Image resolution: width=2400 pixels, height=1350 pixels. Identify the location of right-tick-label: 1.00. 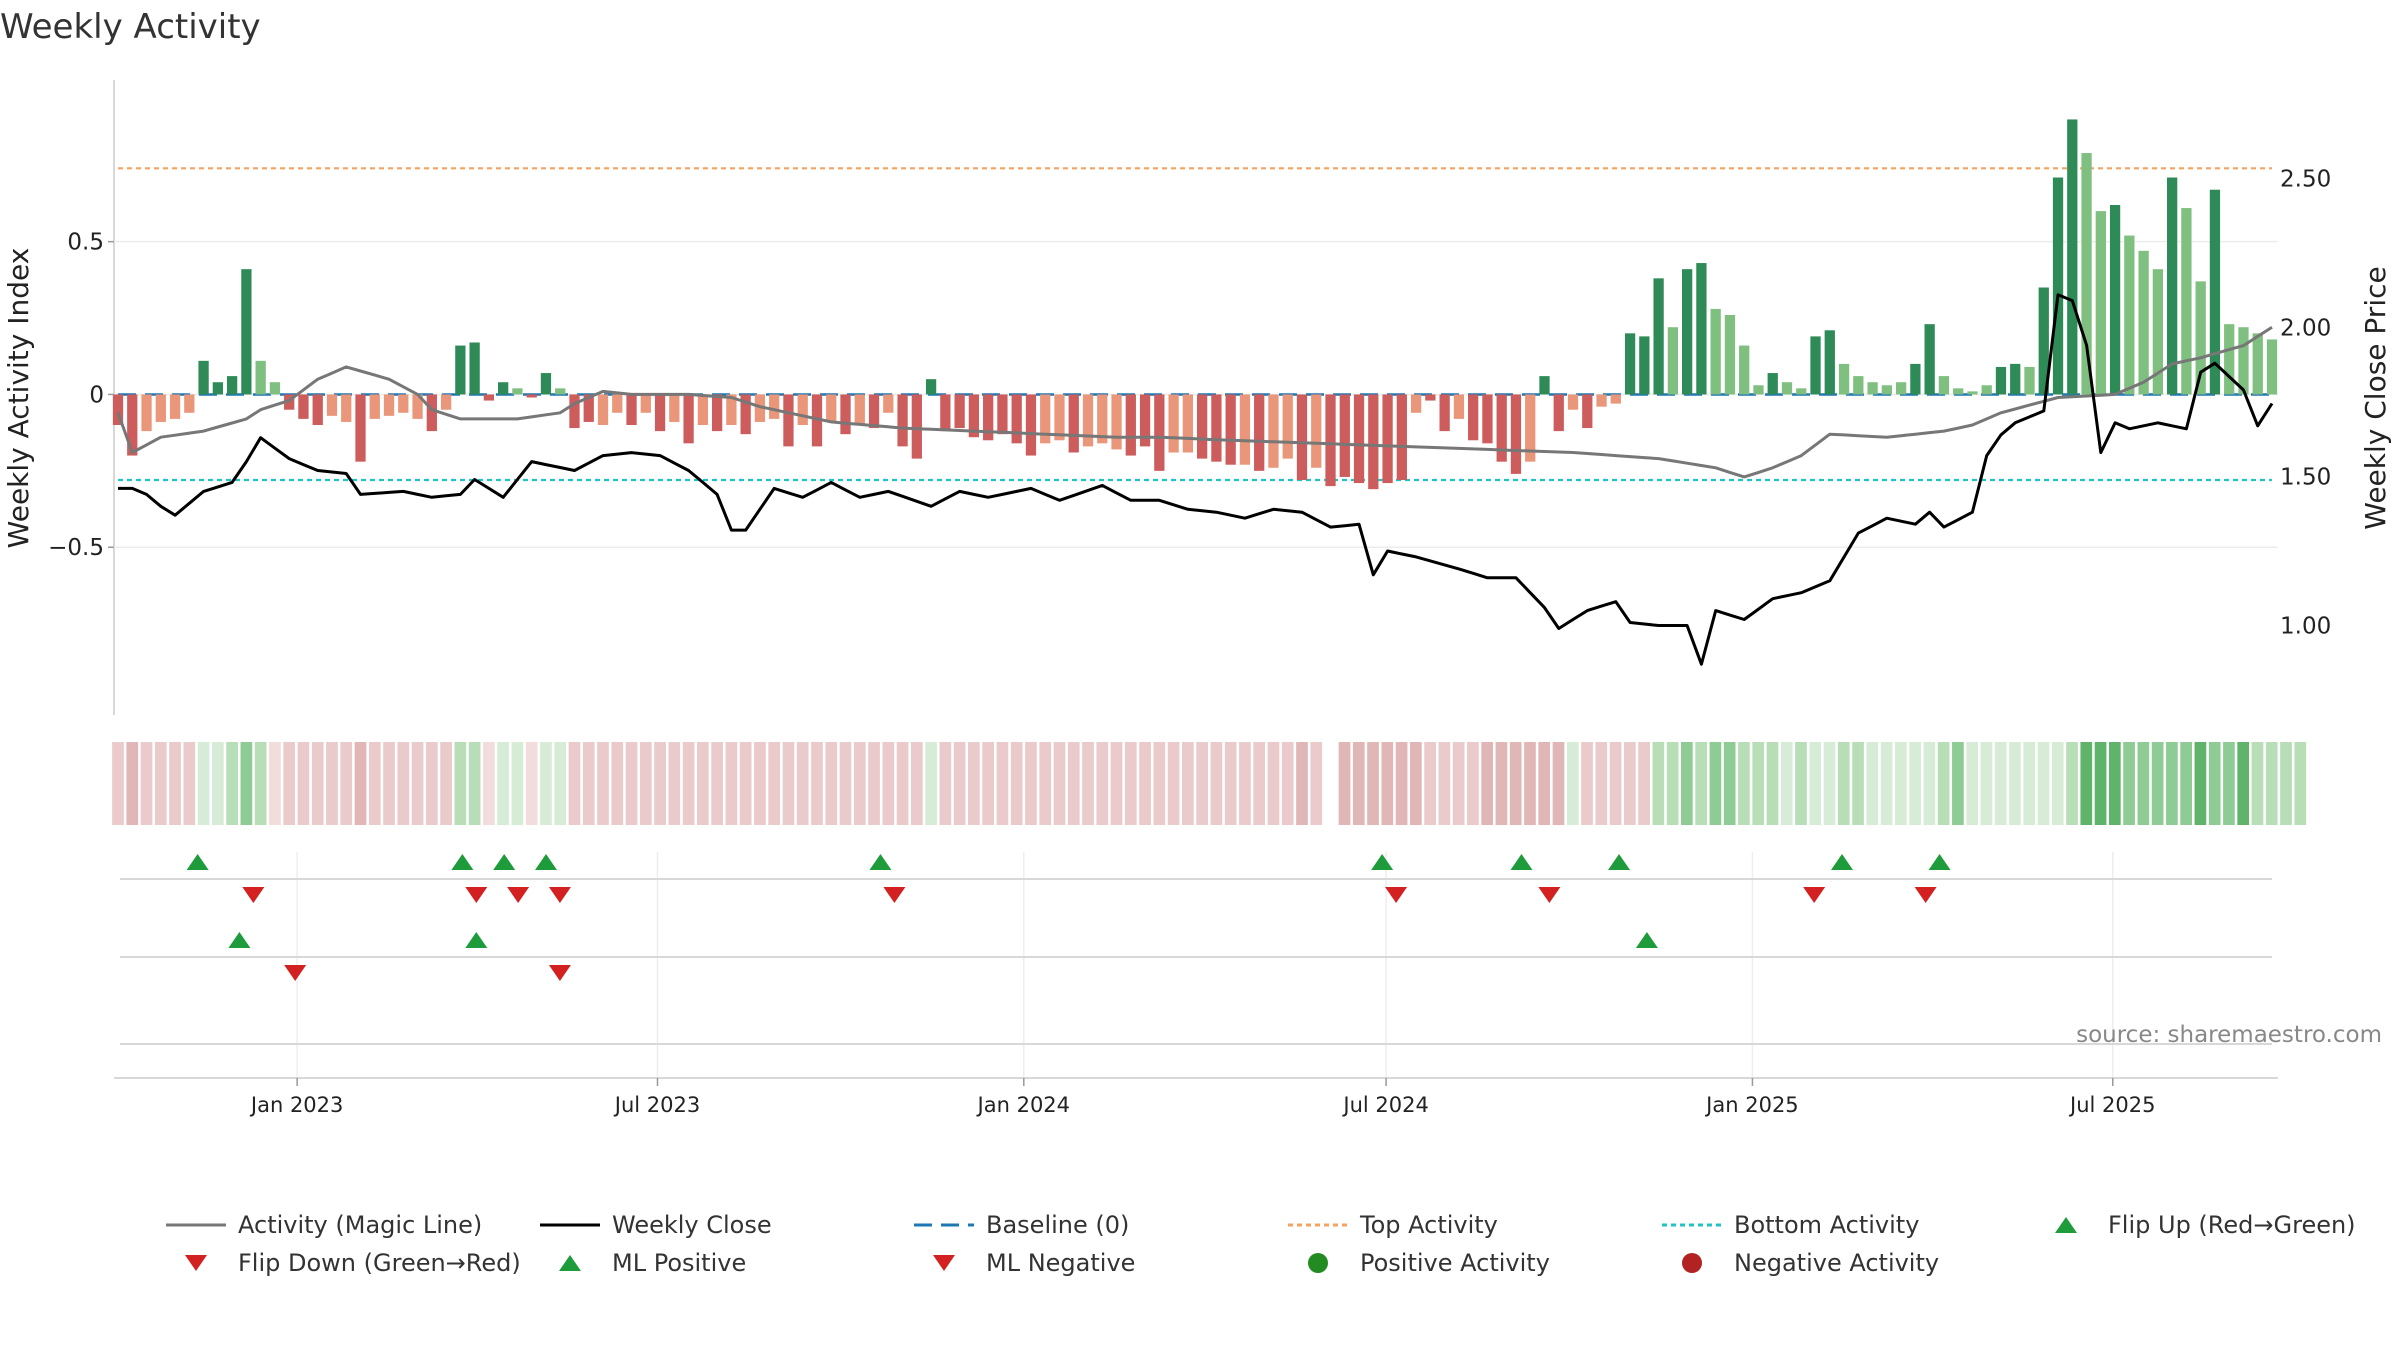
(2305, 626).